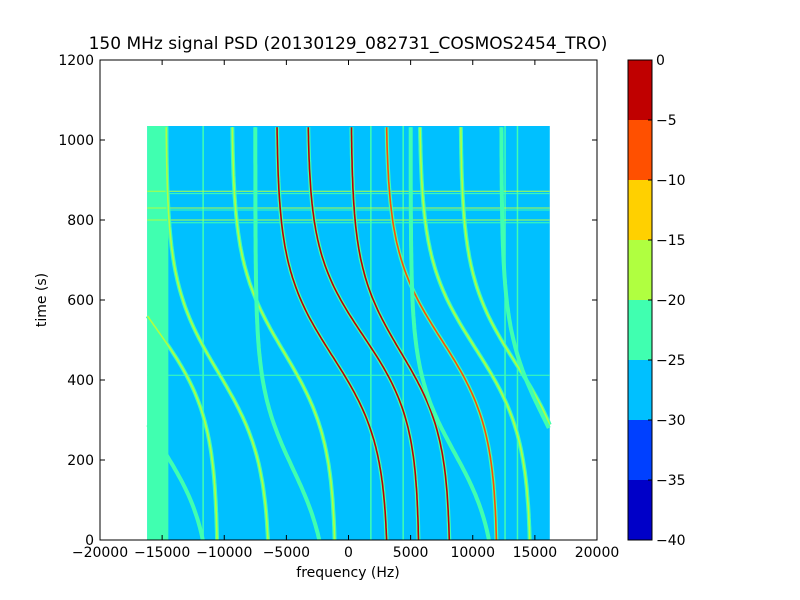 The height and width of the screenshot is (600, 800). I want to click on colorbar: 0 −5 −10 −15 −20 −25 −30 −35 −40, so click(656, 301).